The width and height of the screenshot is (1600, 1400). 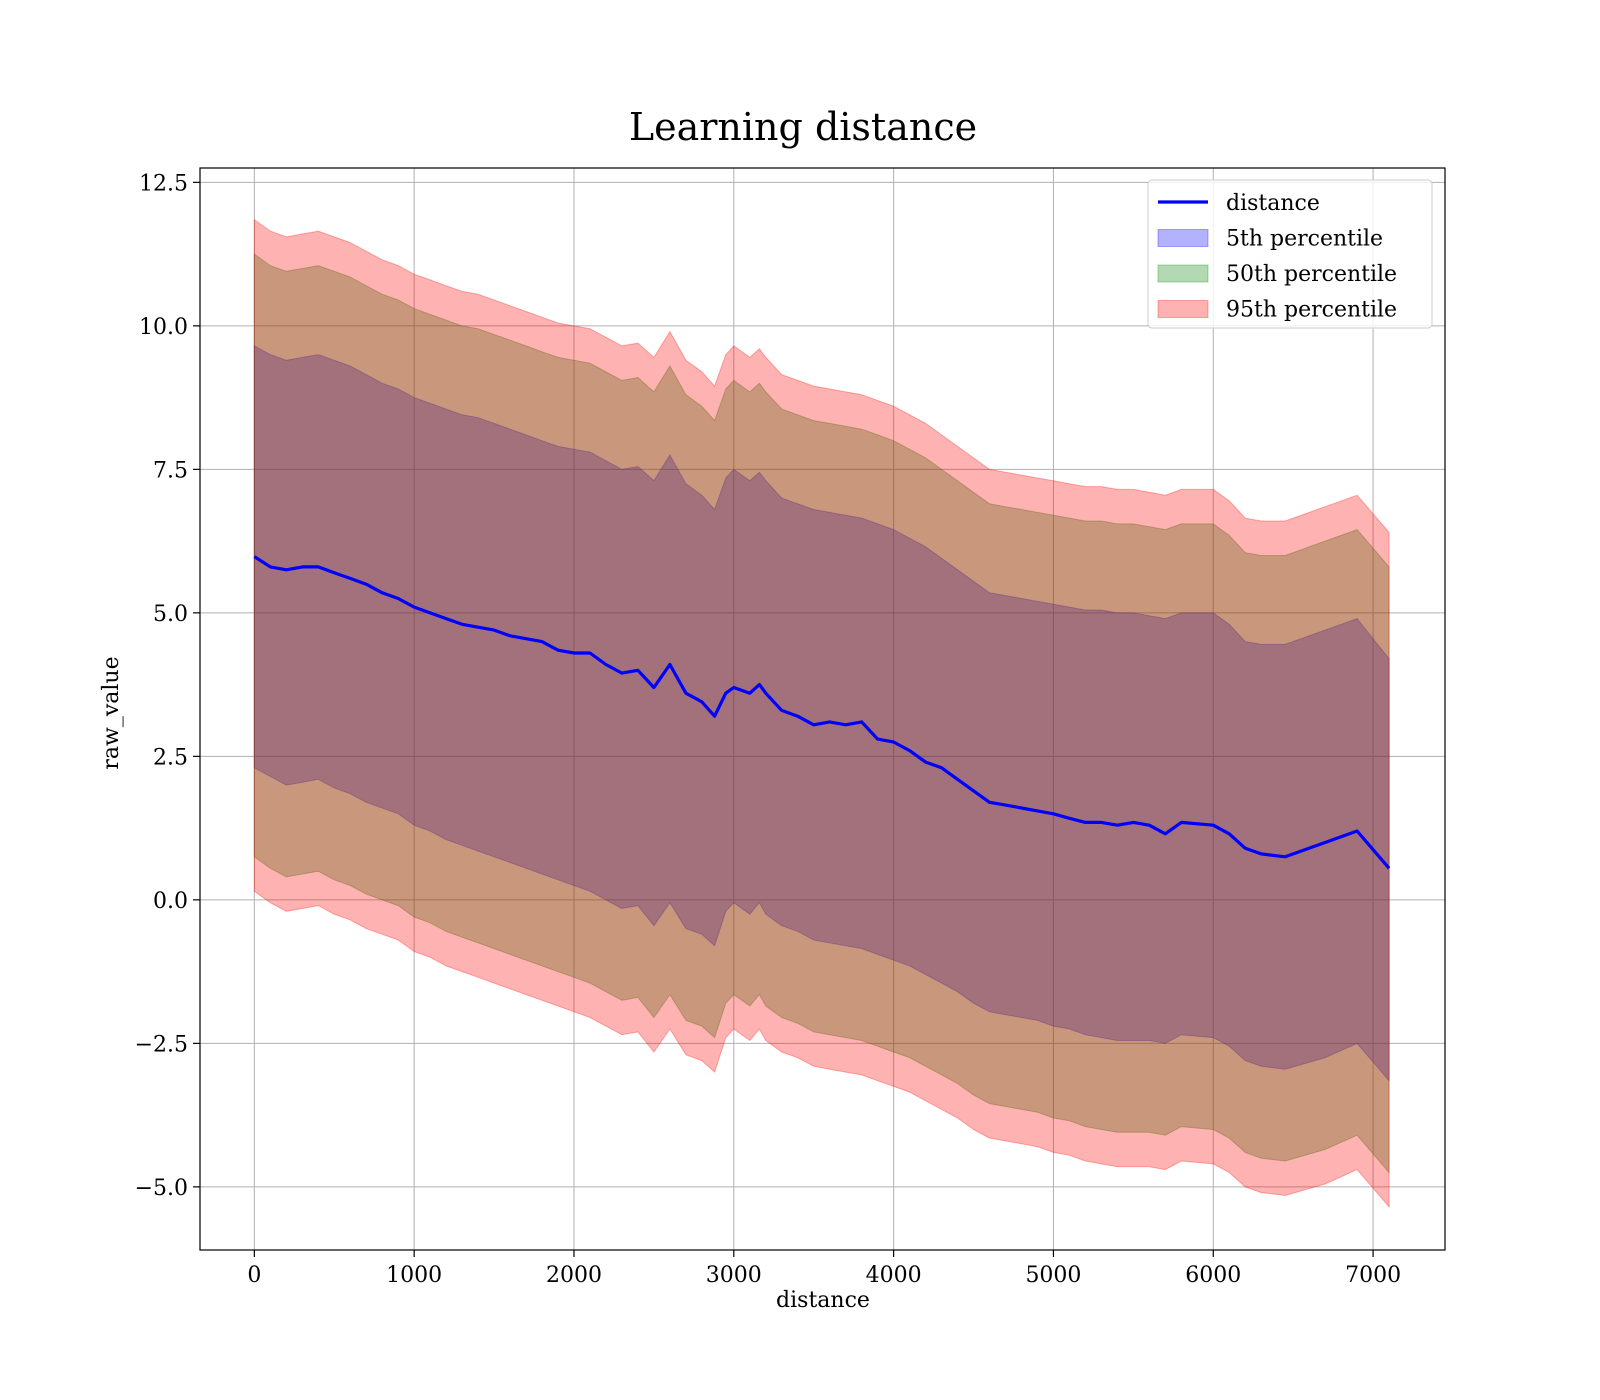 What do you see at coordinates (414, 1275) in the screenshot?
I see `x-tick-label: 1000` at bounding box center [414, 1275].